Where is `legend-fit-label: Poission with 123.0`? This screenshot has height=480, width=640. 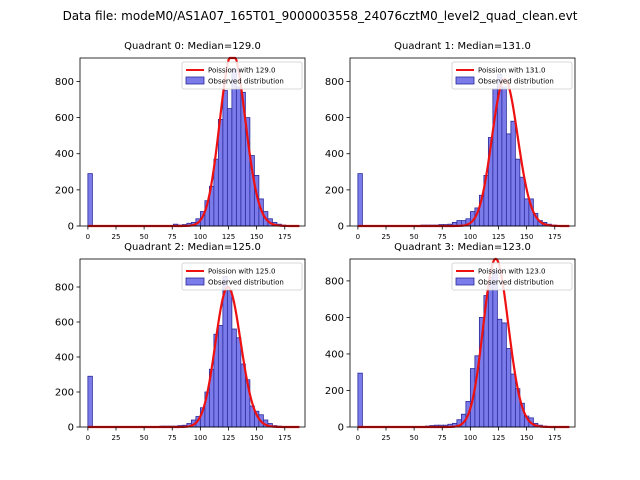 legend-fit-label: Poission with 123.0 is located at coordinates (512, 272).